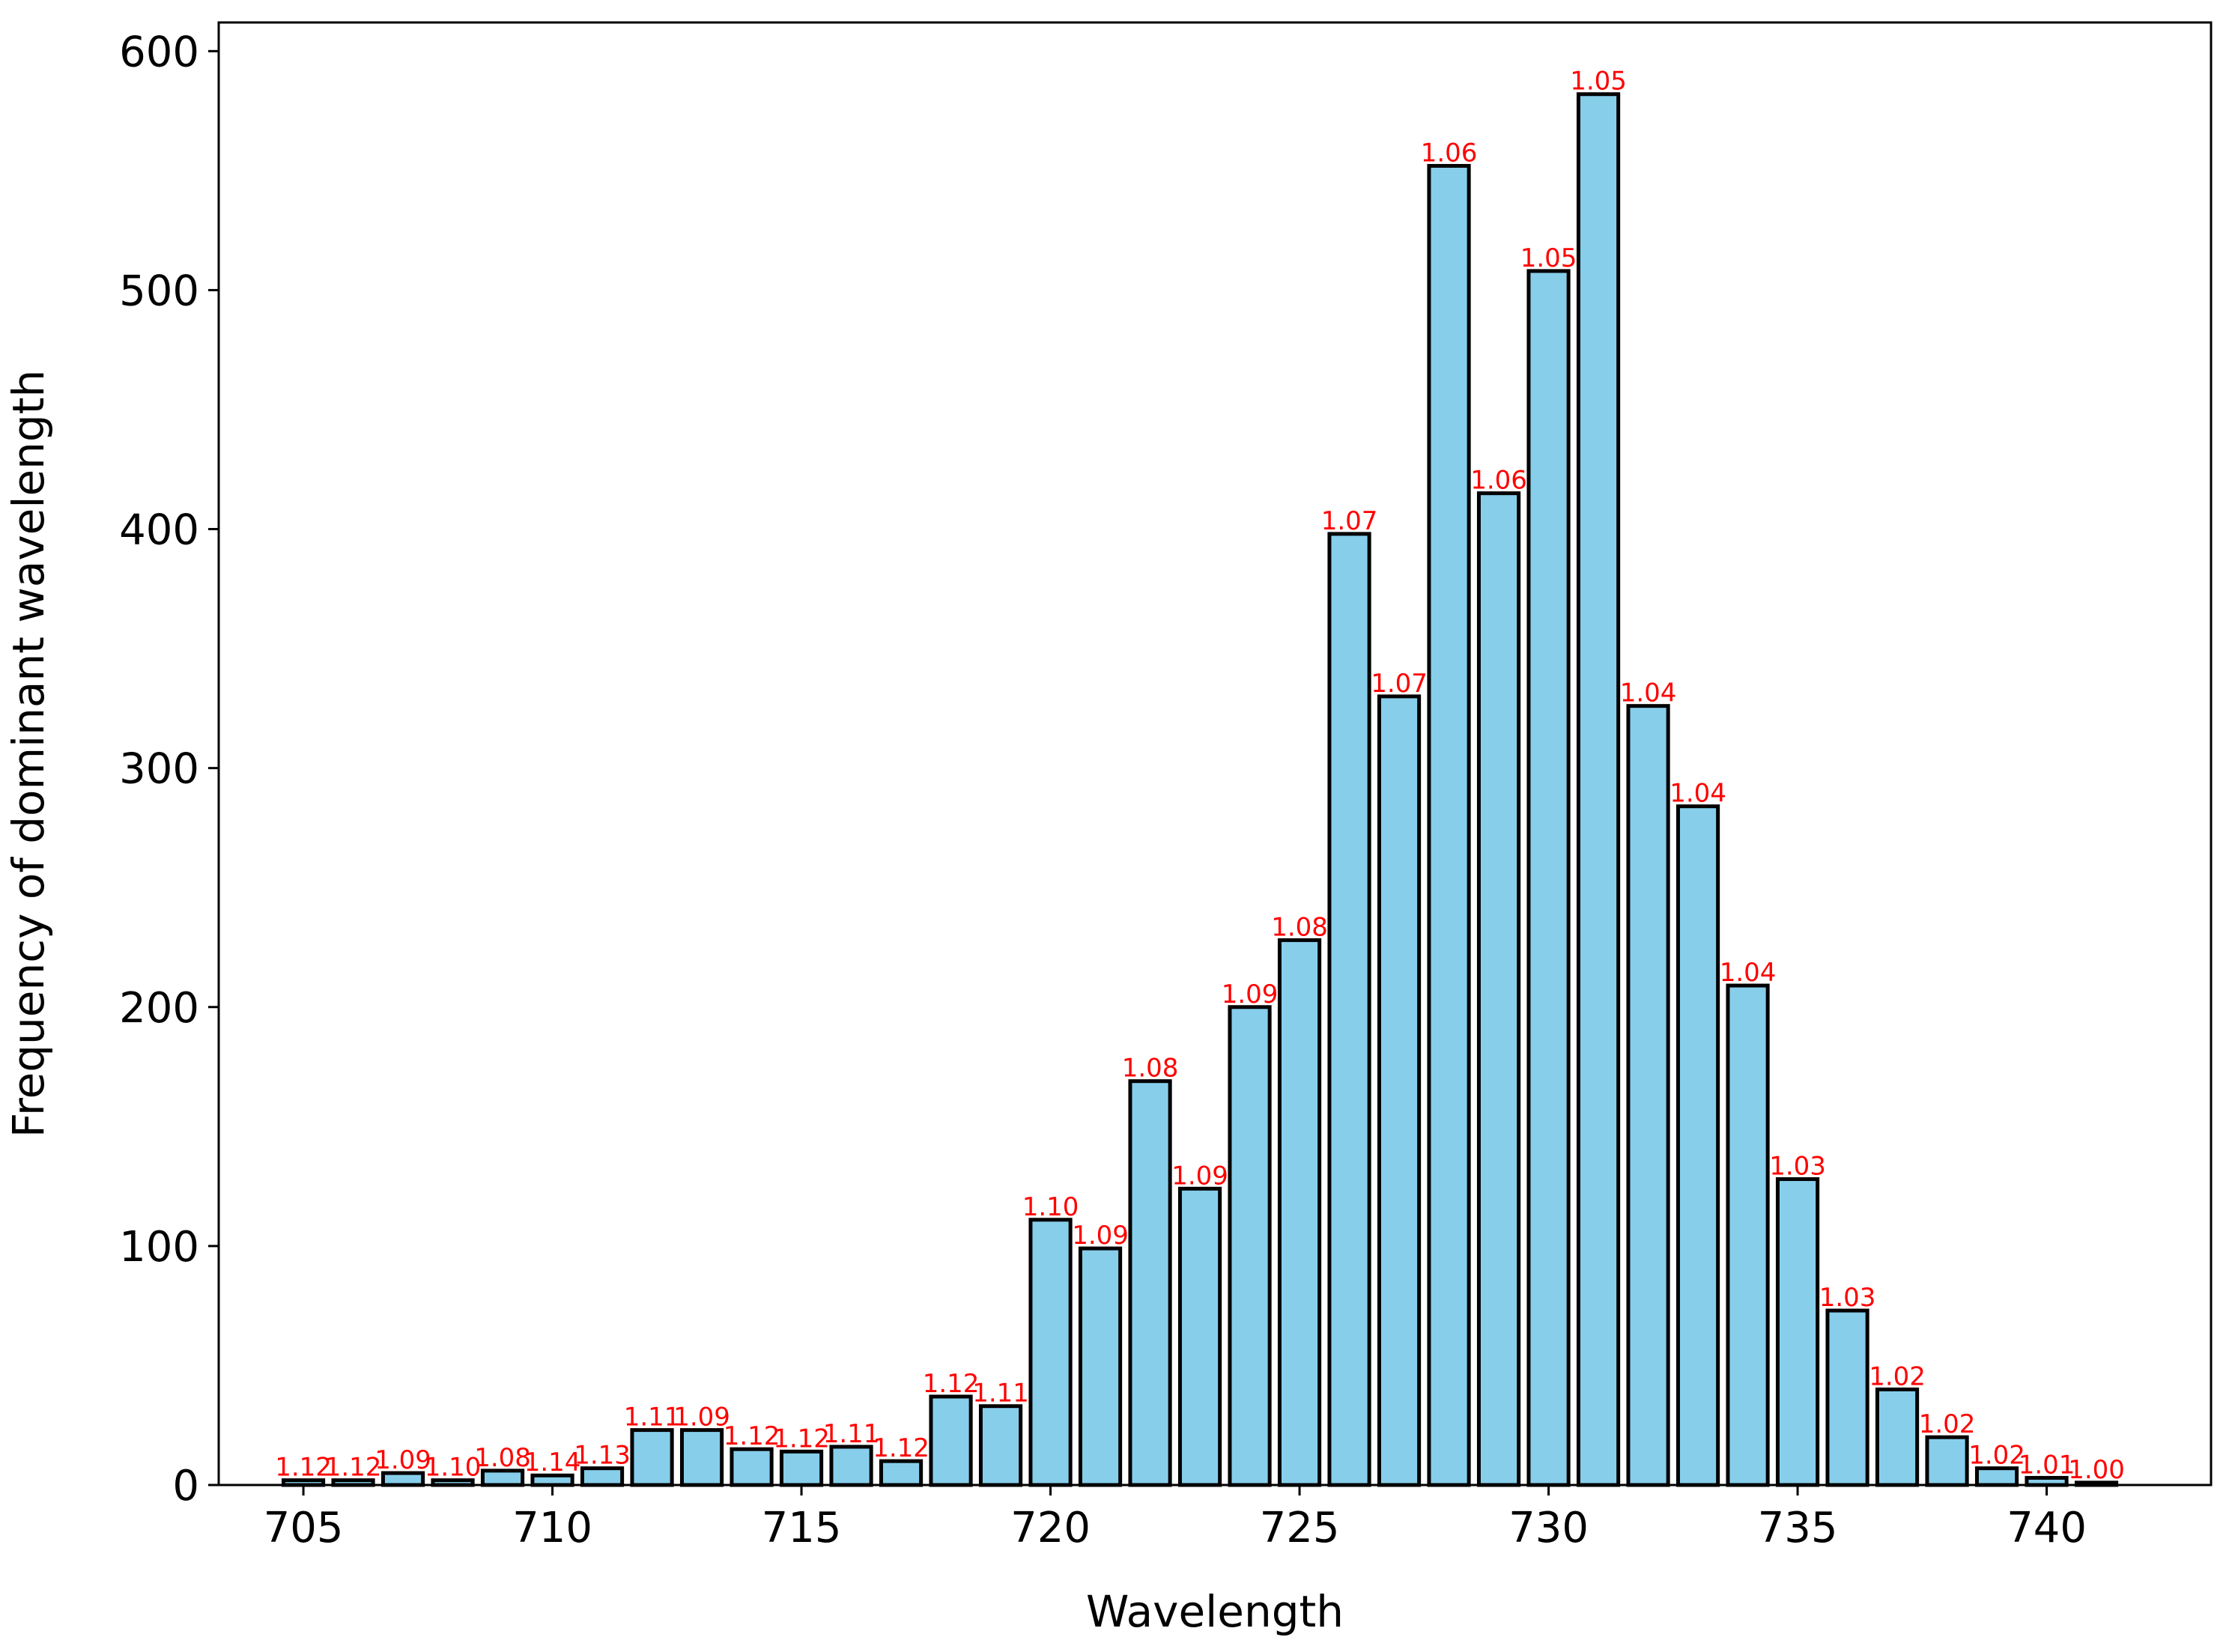 This screenshot has height=1652, width=2232. Describe the element at coordinates (502, 1458) in the screenshot. I see `bar-label-709: 1.08` at that location.